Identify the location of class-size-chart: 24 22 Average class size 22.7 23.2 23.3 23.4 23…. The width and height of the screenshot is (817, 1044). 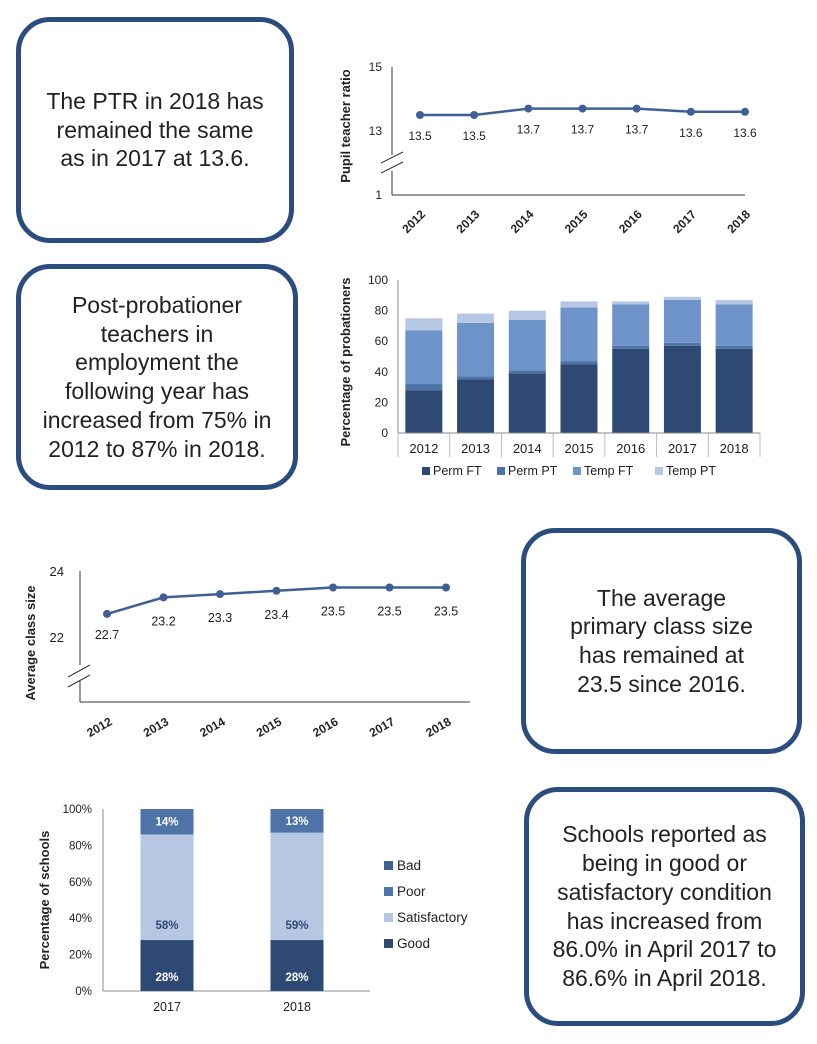
(246, 652).